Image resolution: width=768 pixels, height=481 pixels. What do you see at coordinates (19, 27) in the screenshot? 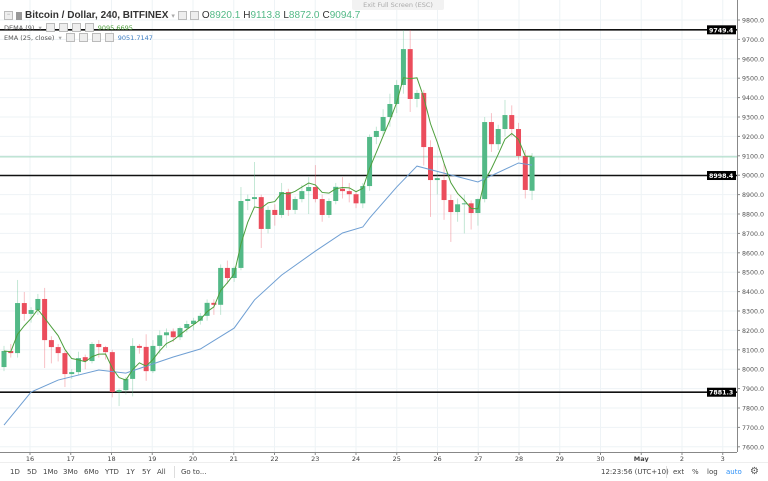
I see `dema-label: DEMA (9)` at bounding box center [19, 27].